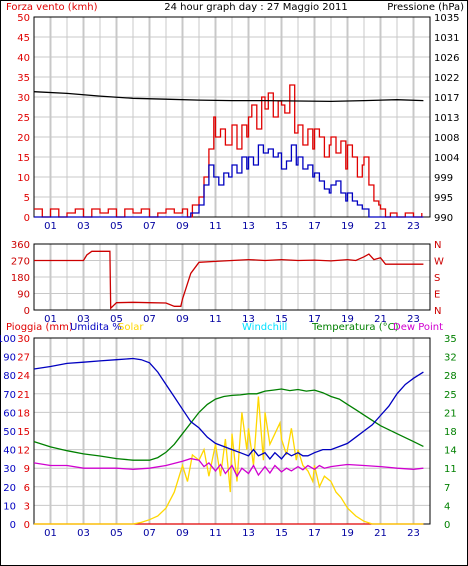 This screenshot has height=566, width=468. What do you see at coordinates (446, 138) in the screenshot?
I see `pressure-tick-label: 1008` at bounding box center [446, 138].